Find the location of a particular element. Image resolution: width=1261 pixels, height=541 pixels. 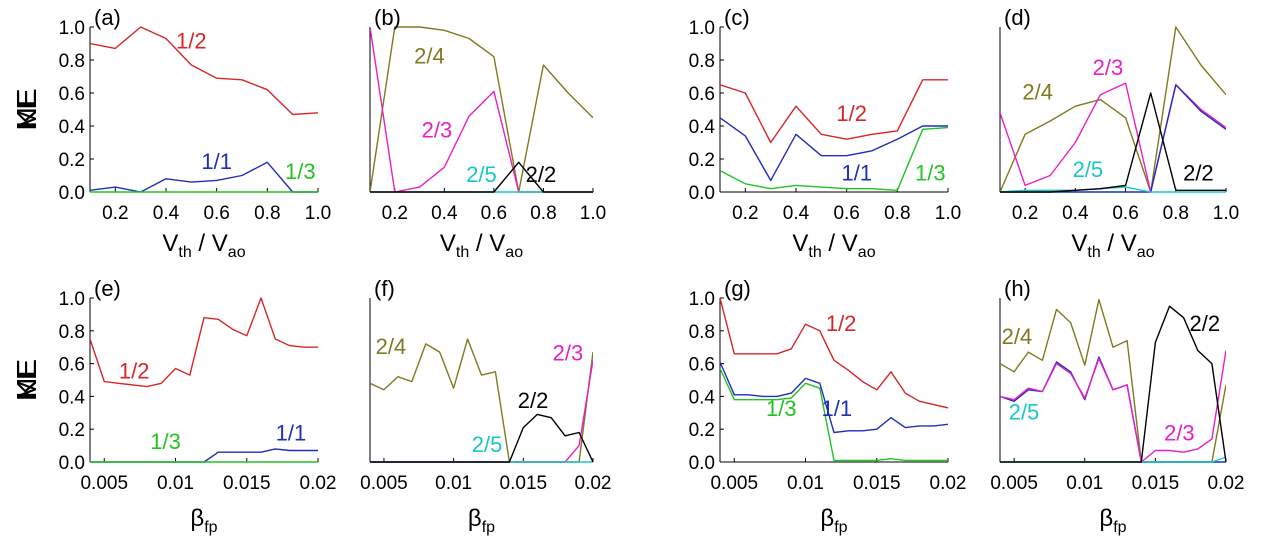

y-axis-label: KE is located at coordinates (26, 379).